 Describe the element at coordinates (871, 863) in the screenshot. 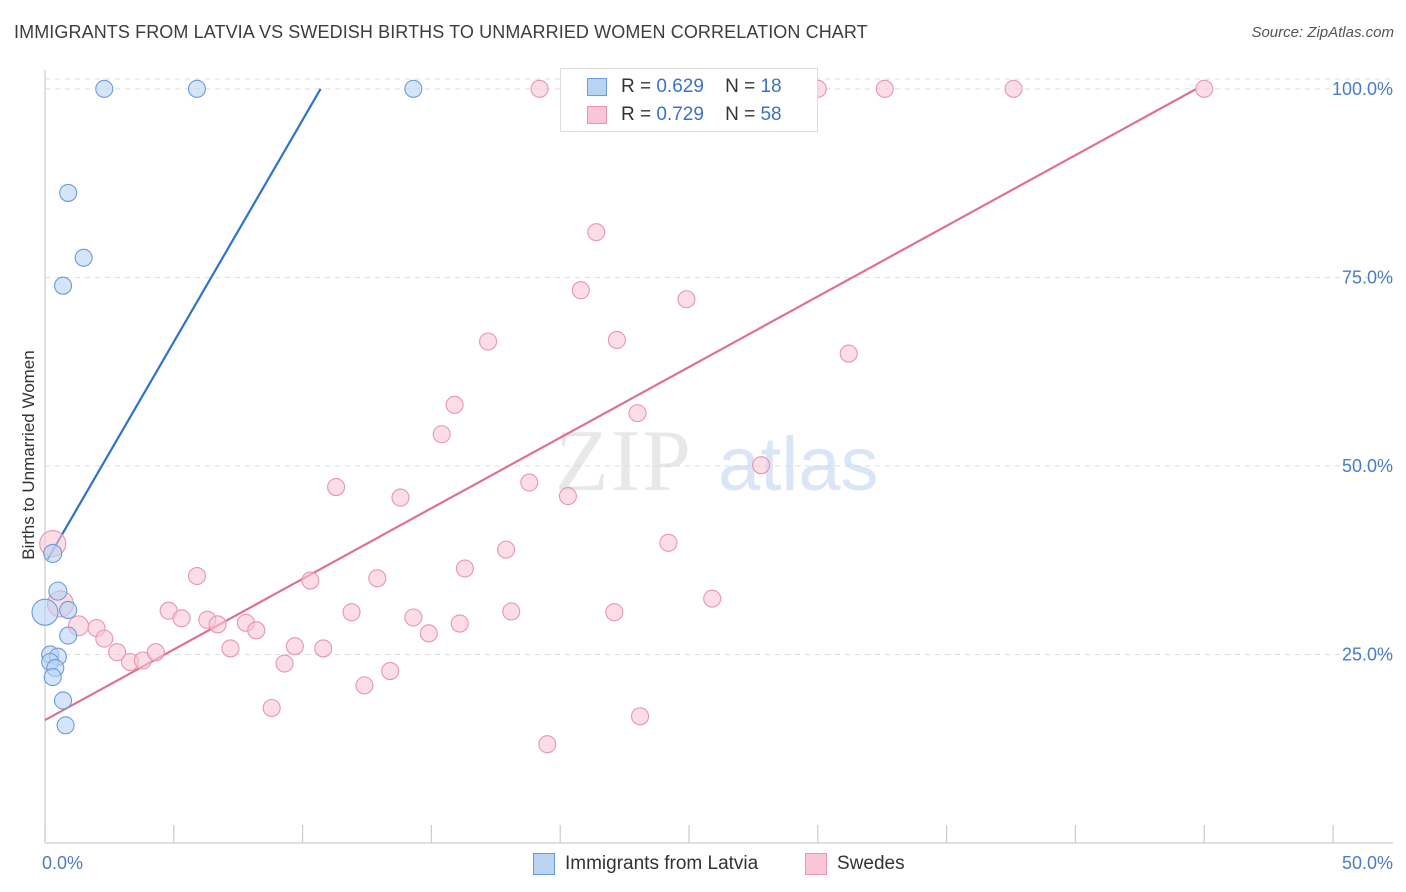

I see `bottom-legend-label-swedes: Swedes` at that location.